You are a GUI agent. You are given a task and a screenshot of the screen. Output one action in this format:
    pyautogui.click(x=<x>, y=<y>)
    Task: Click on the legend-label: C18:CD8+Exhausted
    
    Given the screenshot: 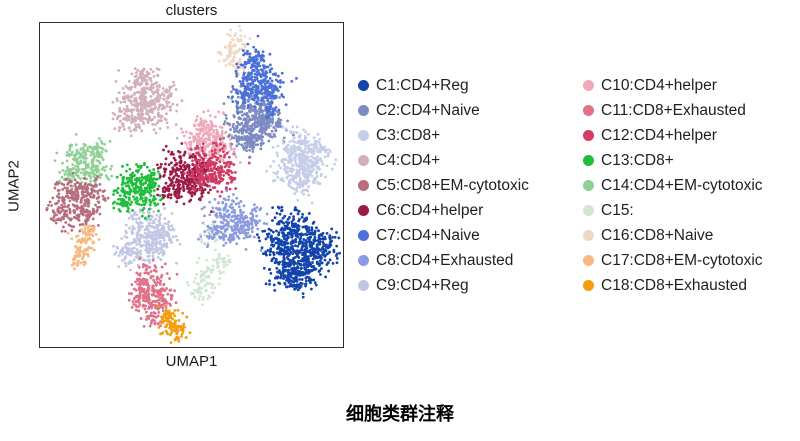 What is the action you would take?
    pyautogui.click(x=674, y=285)
    